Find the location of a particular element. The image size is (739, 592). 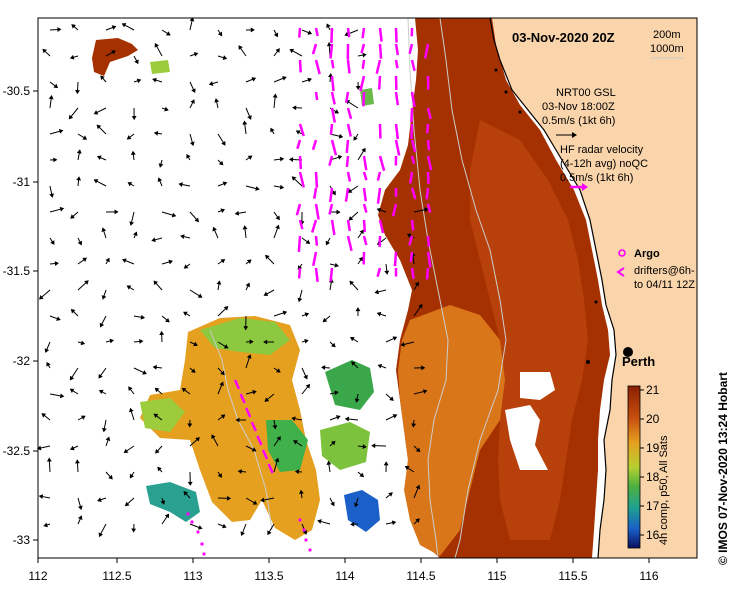

x-tick-label: 112 is located at coordinates (37, 576).